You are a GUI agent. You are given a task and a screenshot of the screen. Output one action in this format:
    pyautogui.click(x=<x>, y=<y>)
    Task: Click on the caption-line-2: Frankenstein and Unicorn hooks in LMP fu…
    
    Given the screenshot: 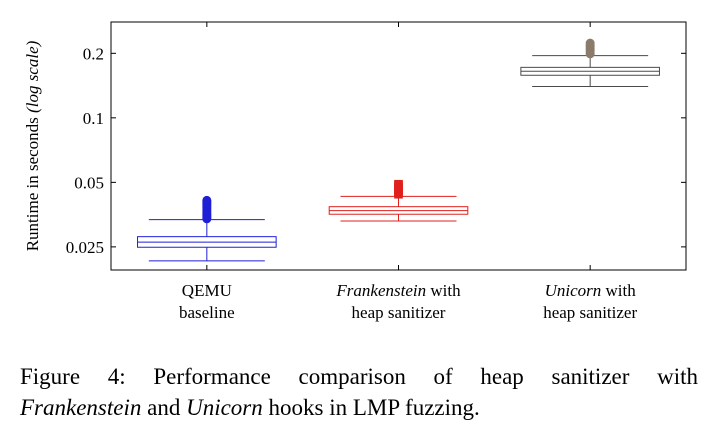 What is the action you would take?
    pyautogui.click(x=359, y=407)
    